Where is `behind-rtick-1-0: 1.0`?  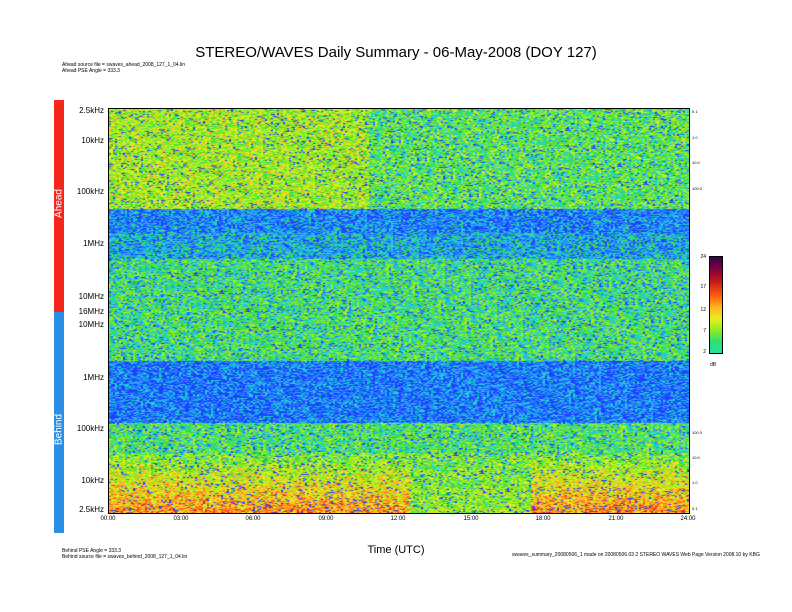 behind-rtick-1-0: 1.0 is located at coordinates (695, 482).